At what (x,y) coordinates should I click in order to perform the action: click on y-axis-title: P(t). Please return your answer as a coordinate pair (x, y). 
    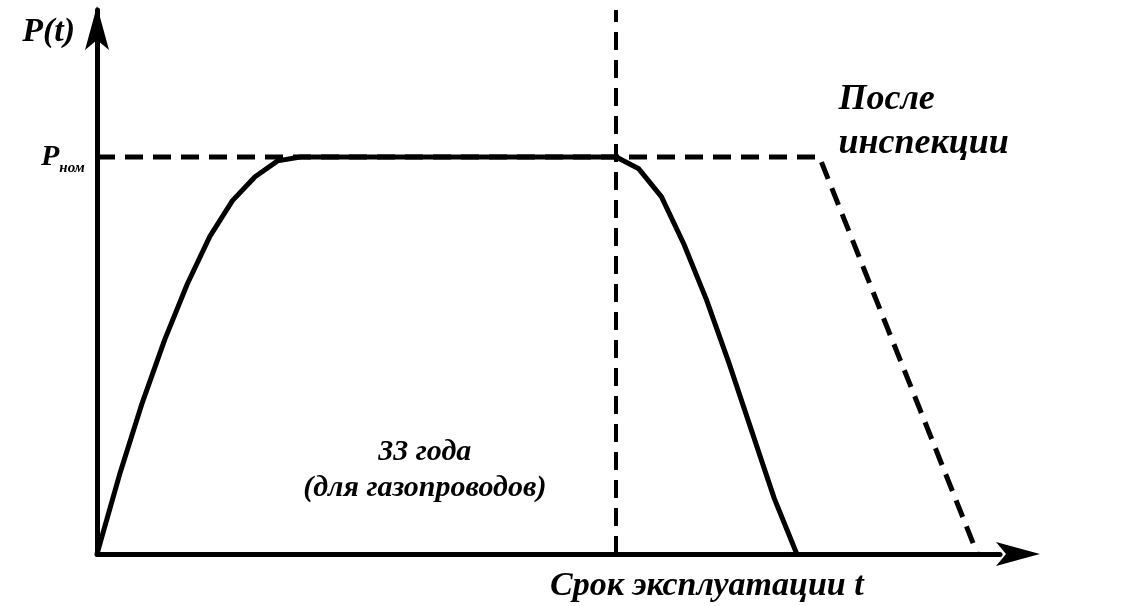
    Looking at the image, I should click on (48, 29).